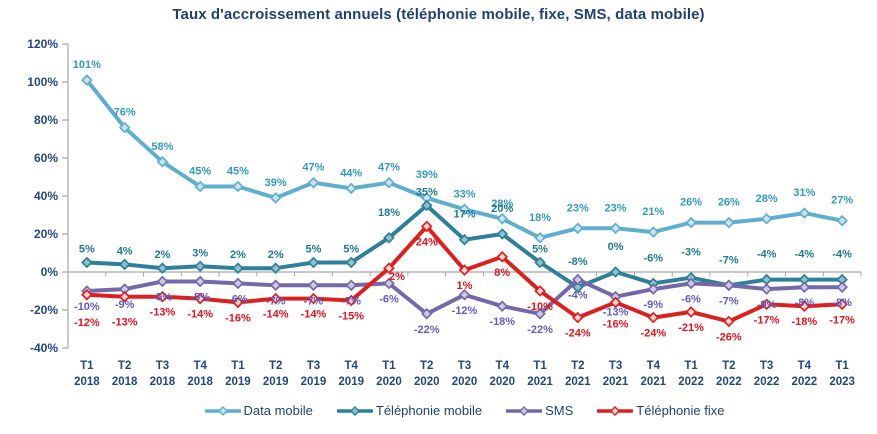 This screenshot has width=877, height=434. Describe the element at coordinates (125, 113) in the screenshot. I see `data-label: 76%` at that location.